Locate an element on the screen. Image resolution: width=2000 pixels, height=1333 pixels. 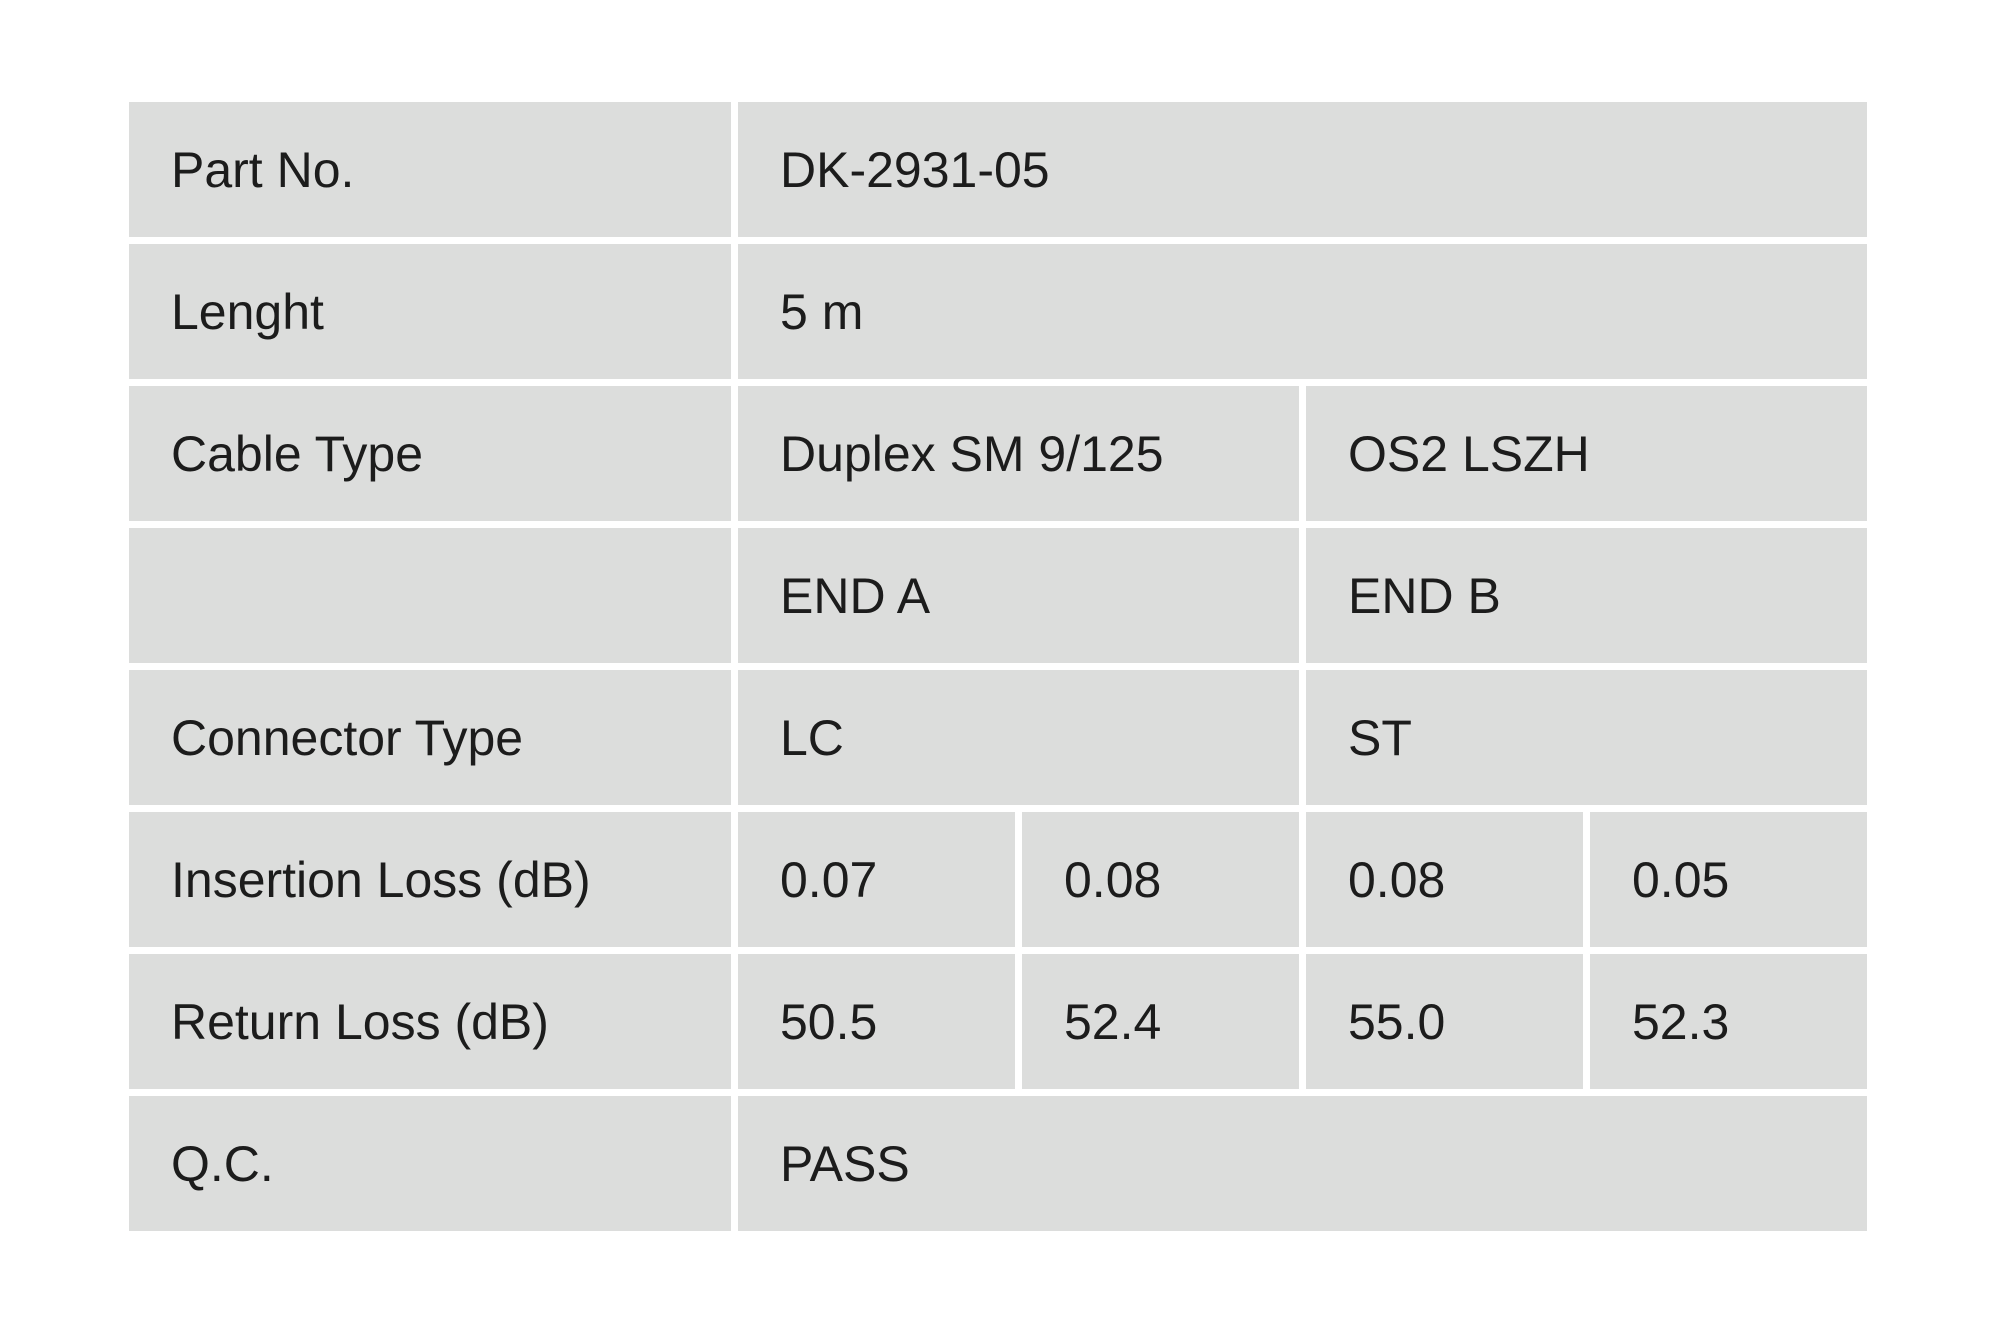
row-value: LC is located at coordinates (1018, 737).